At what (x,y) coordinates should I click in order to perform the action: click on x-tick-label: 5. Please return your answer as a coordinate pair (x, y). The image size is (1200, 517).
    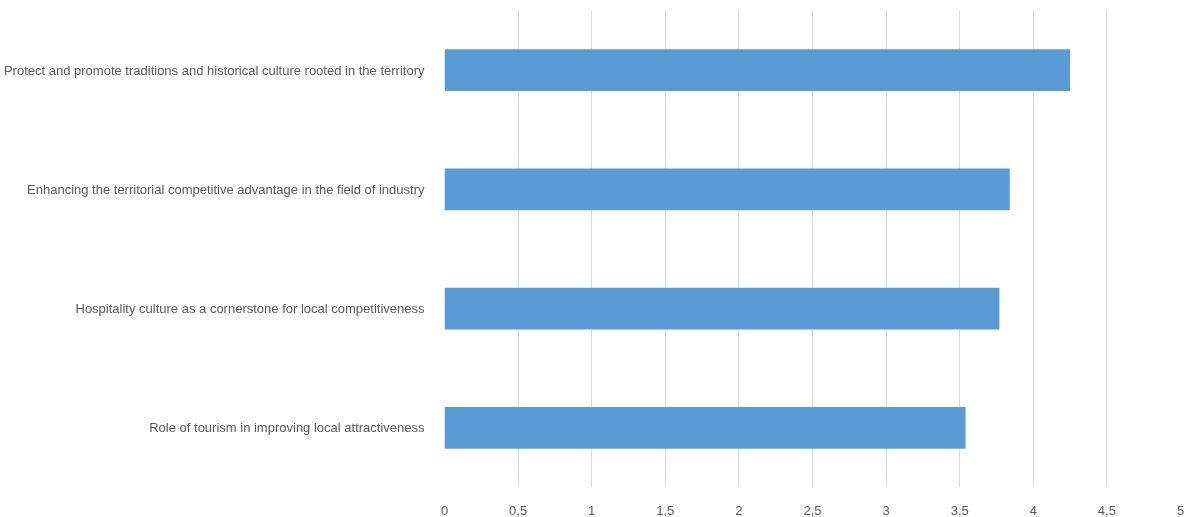
    Looking at the image, I should click on (1180, 509).